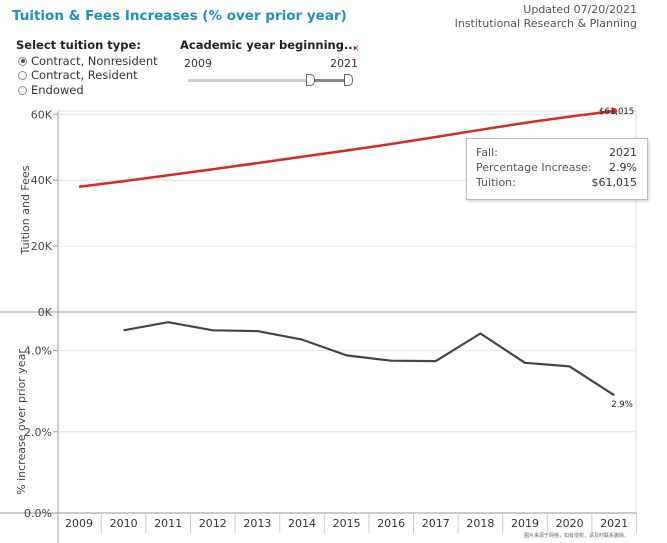 Image resolution: width=667 pixels, height=543 pixels. What do you see at coordinates (42, 180) in the screenshot?
I see `y-tick-label-tuition: 40K` at bounding box center [42, 180].